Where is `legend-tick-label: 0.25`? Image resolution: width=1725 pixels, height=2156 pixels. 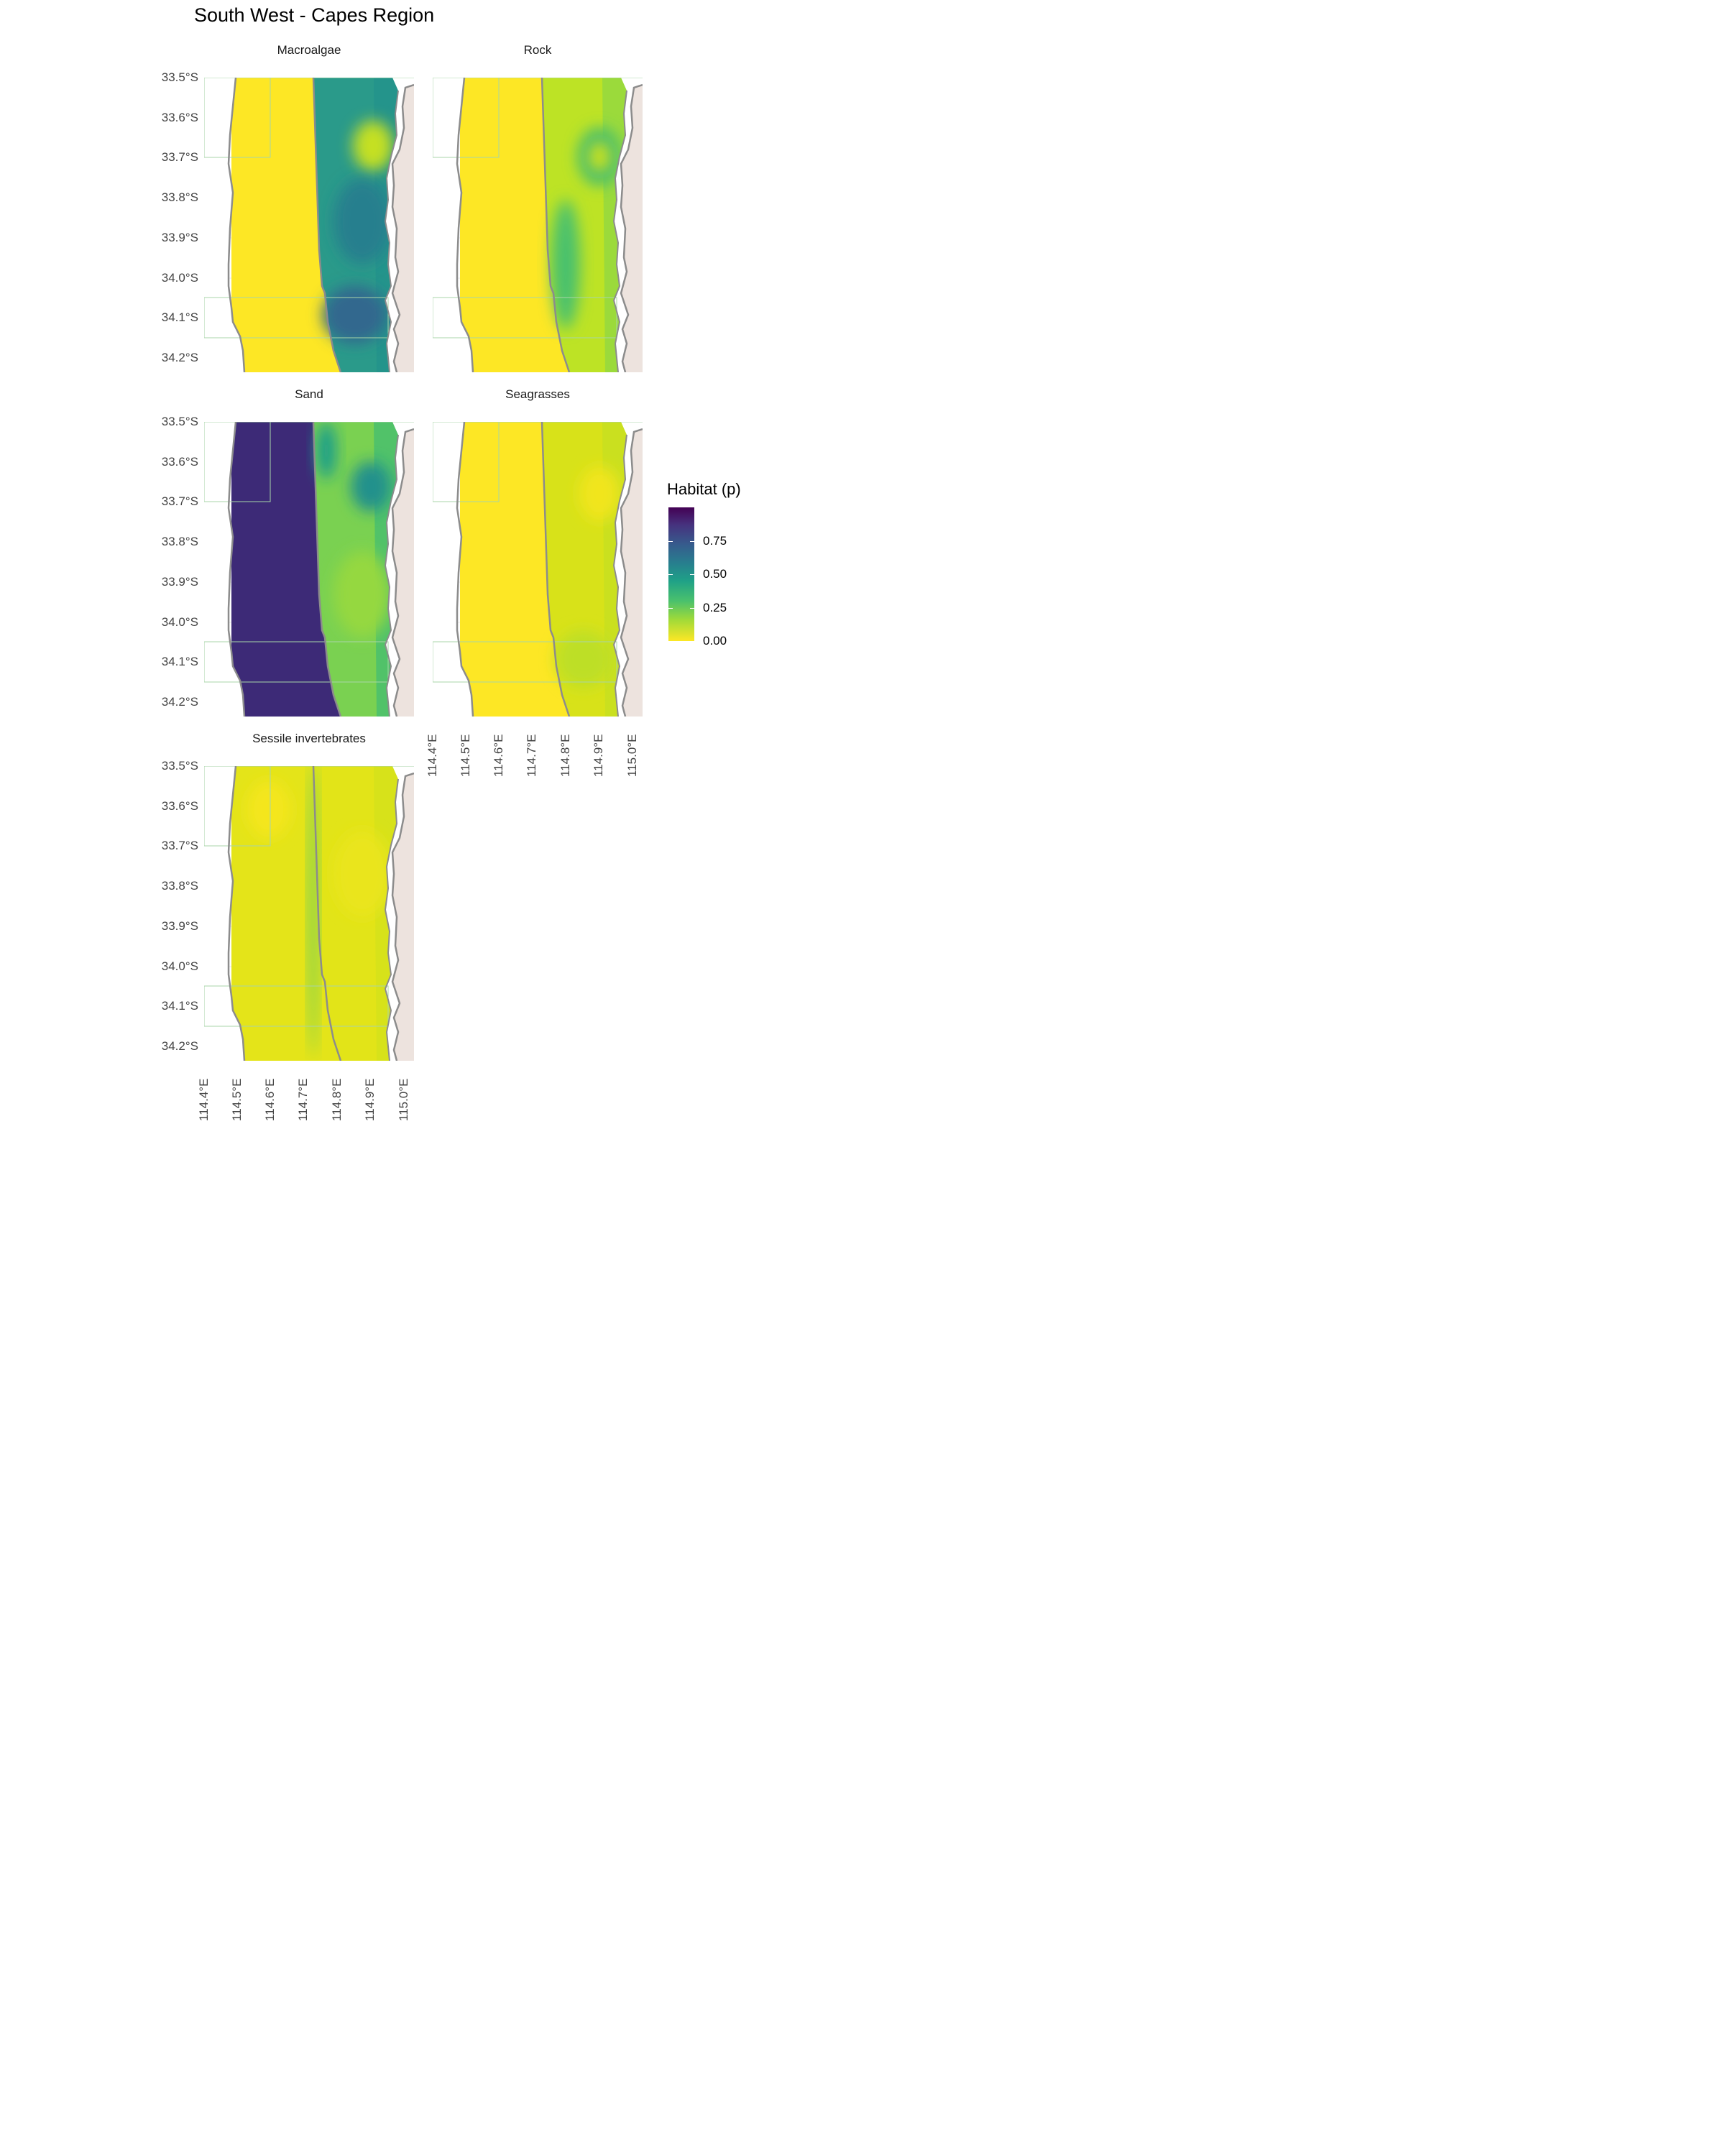
legend-tick-label: 0.25 is located at coordinates (715, 607).